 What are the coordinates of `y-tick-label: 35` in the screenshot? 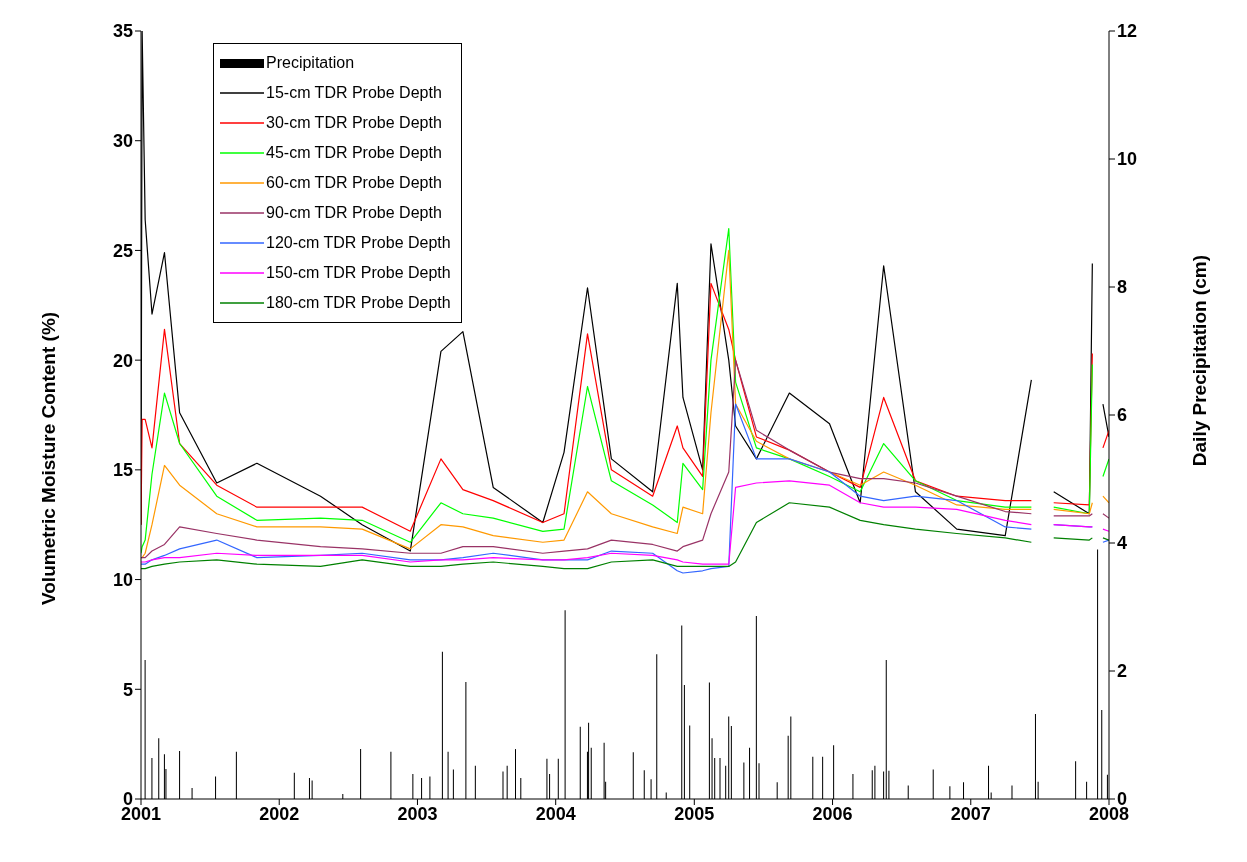 It's located at (122, 31).